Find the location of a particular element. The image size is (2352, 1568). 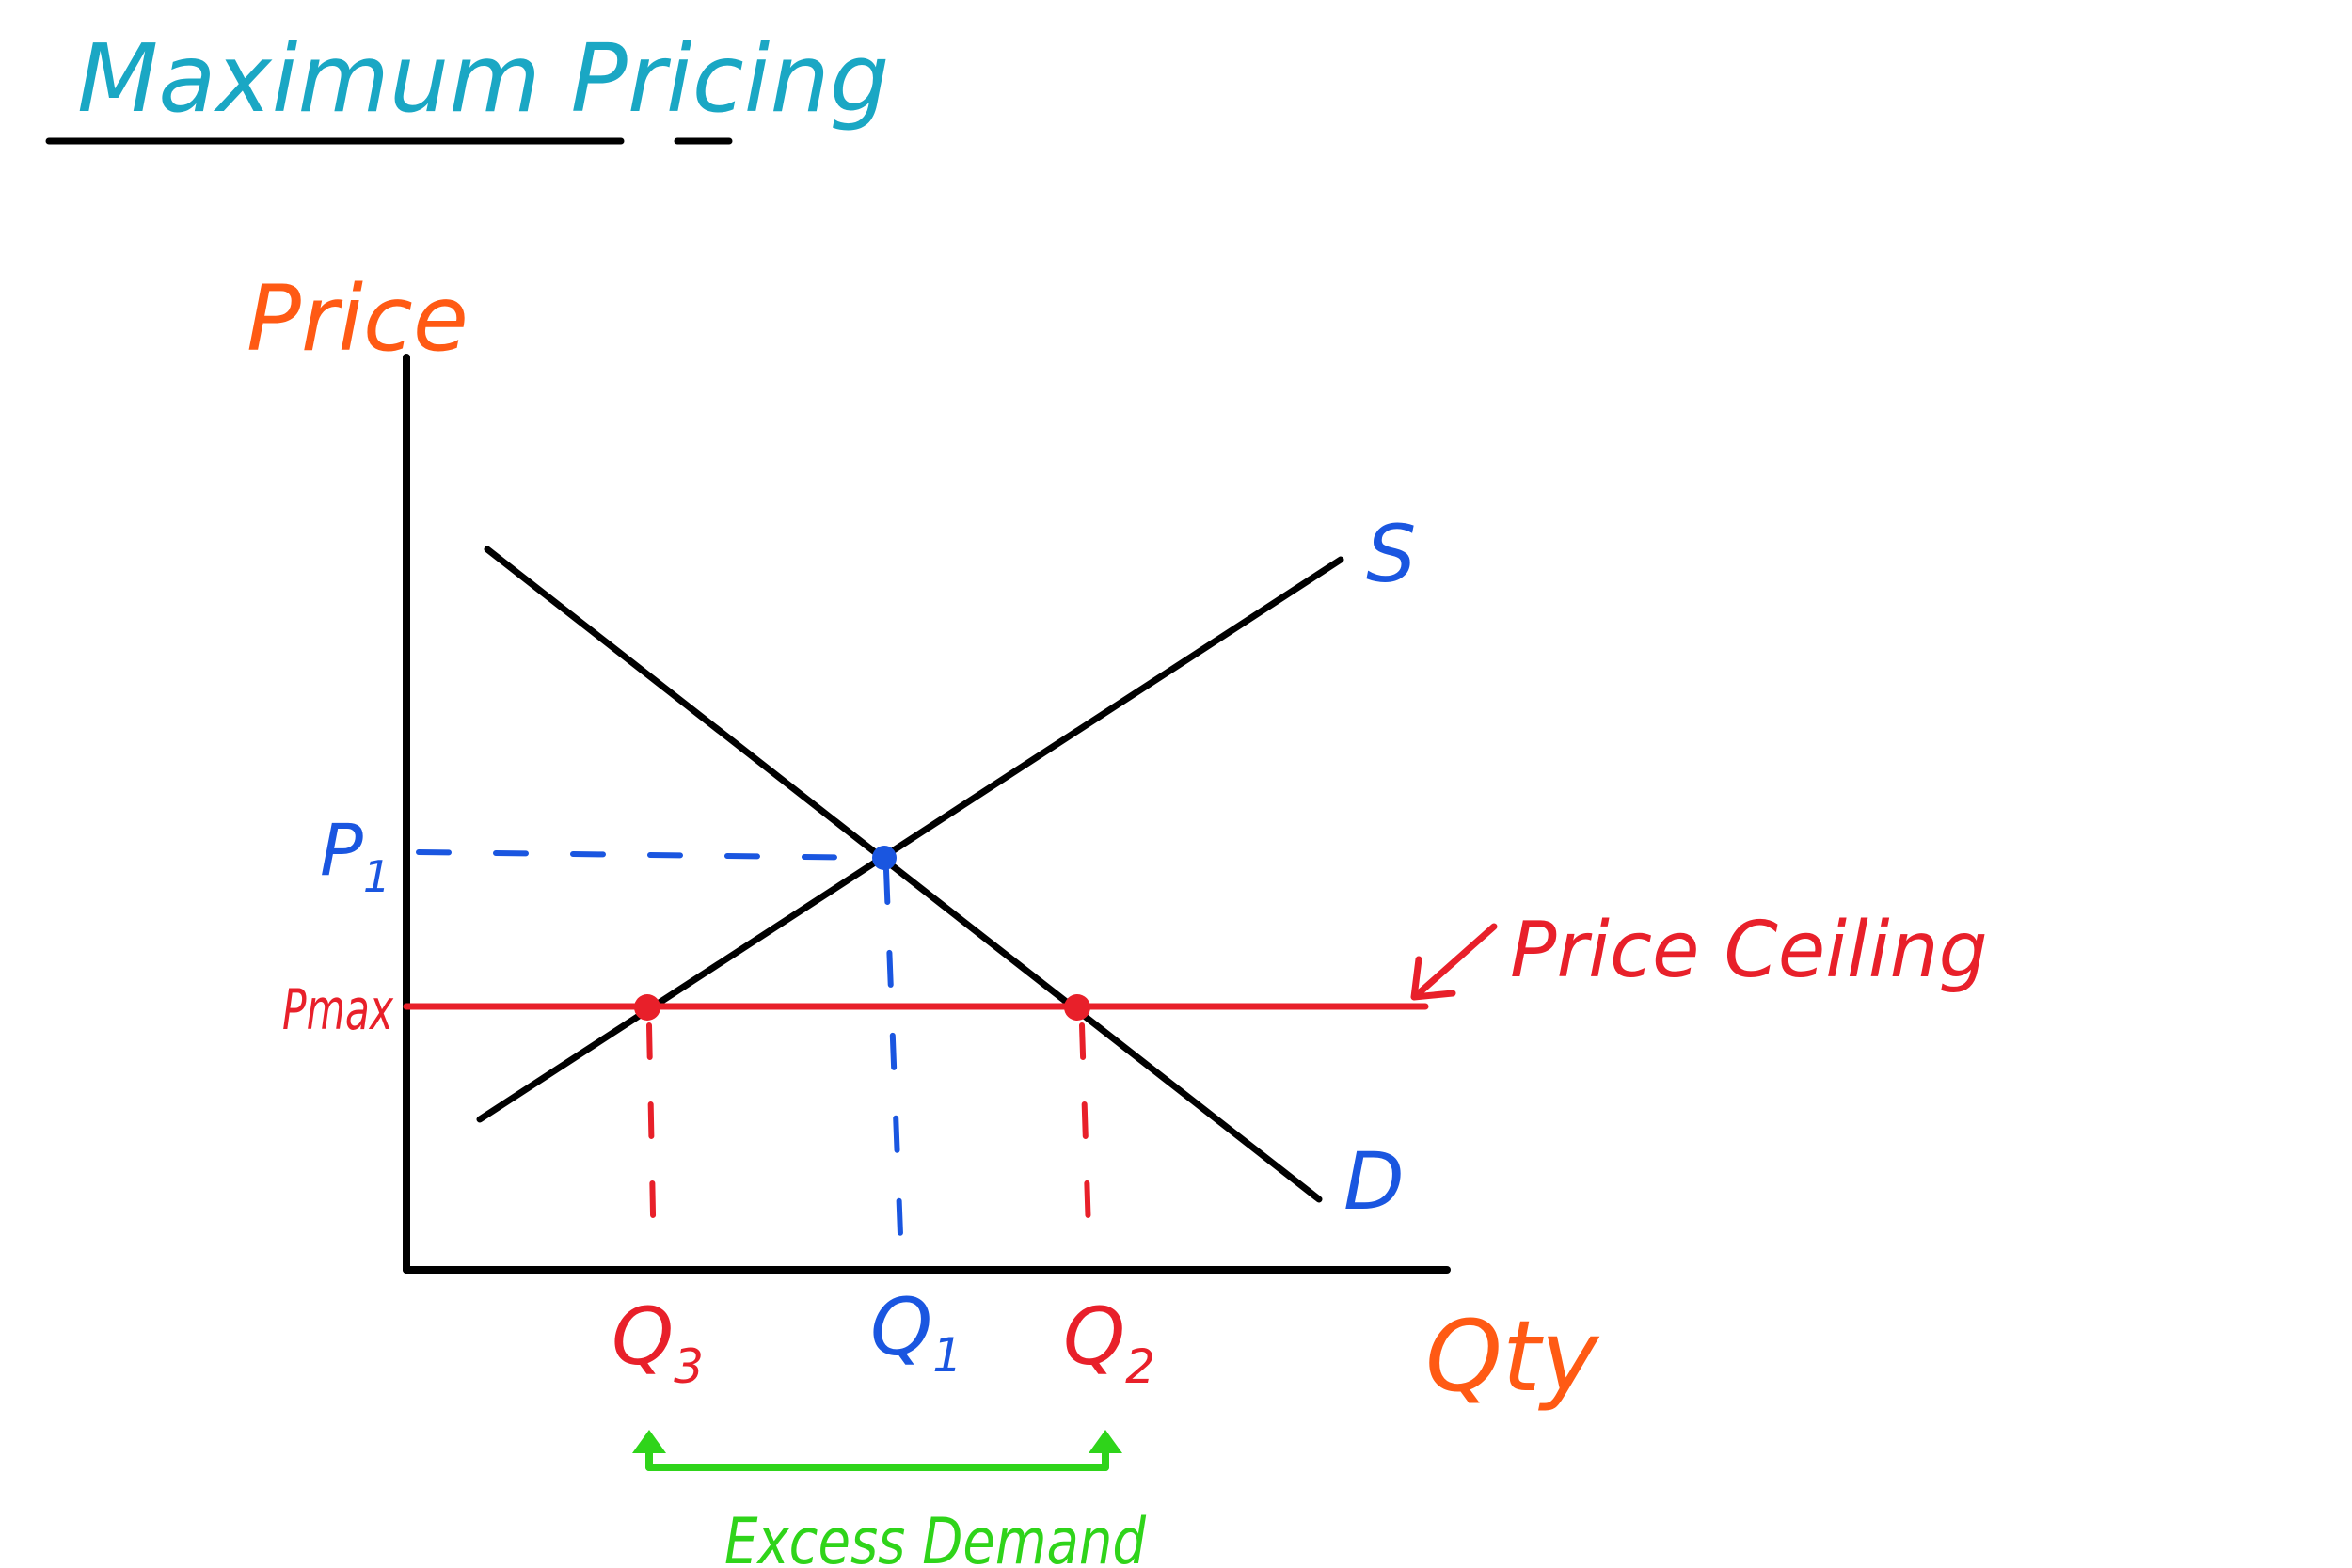

demand-curve is located at coordinates (903, 875).